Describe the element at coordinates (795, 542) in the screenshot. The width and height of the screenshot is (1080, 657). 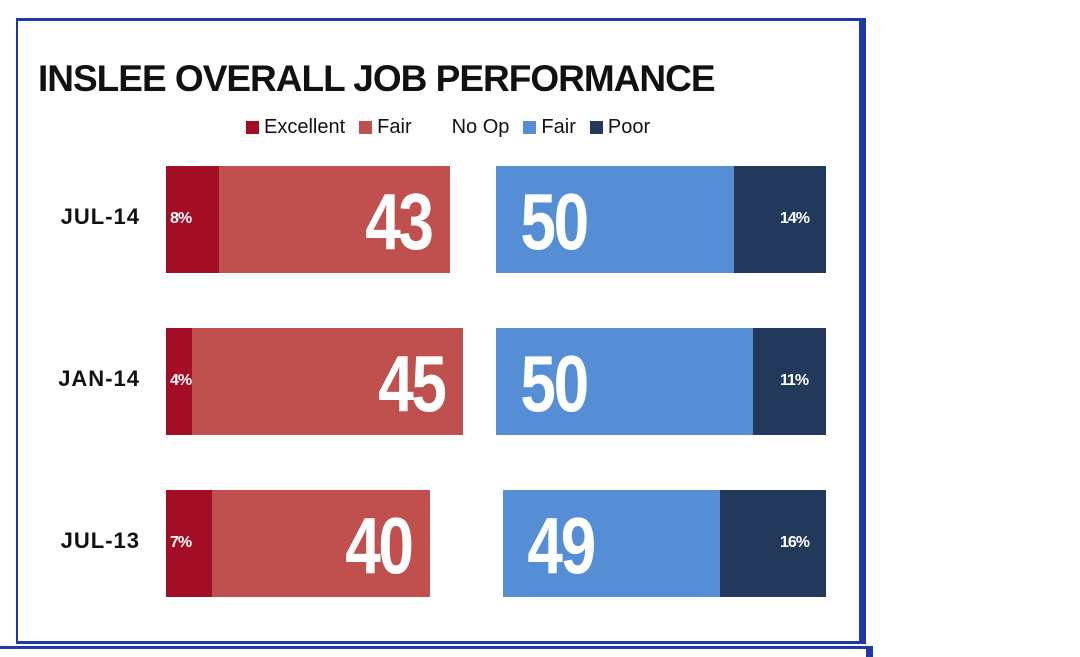
I see `poor-value-label: 16%` at that location.